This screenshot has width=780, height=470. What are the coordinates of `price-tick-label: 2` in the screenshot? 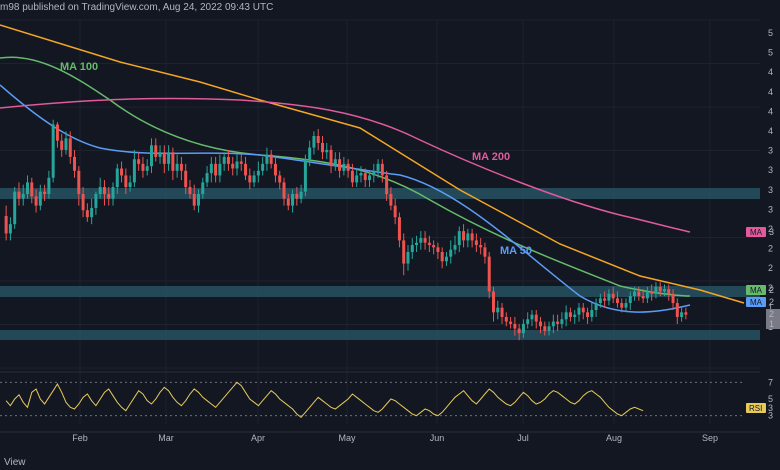 It's located at (770, 249).